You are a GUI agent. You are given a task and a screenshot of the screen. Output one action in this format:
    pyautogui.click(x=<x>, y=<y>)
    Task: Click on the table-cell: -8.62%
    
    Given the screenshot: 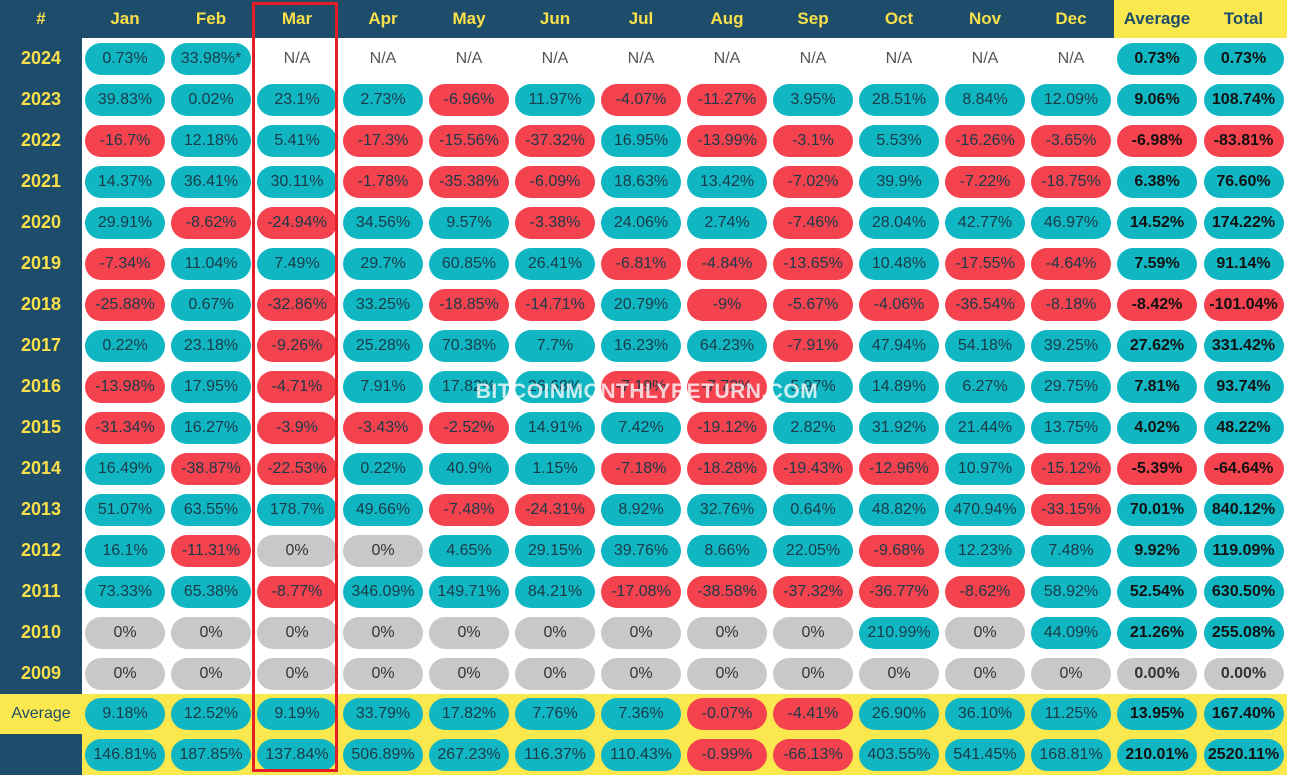 What is the action you would take?
    pyautogui.click(x=211, y=222)
    